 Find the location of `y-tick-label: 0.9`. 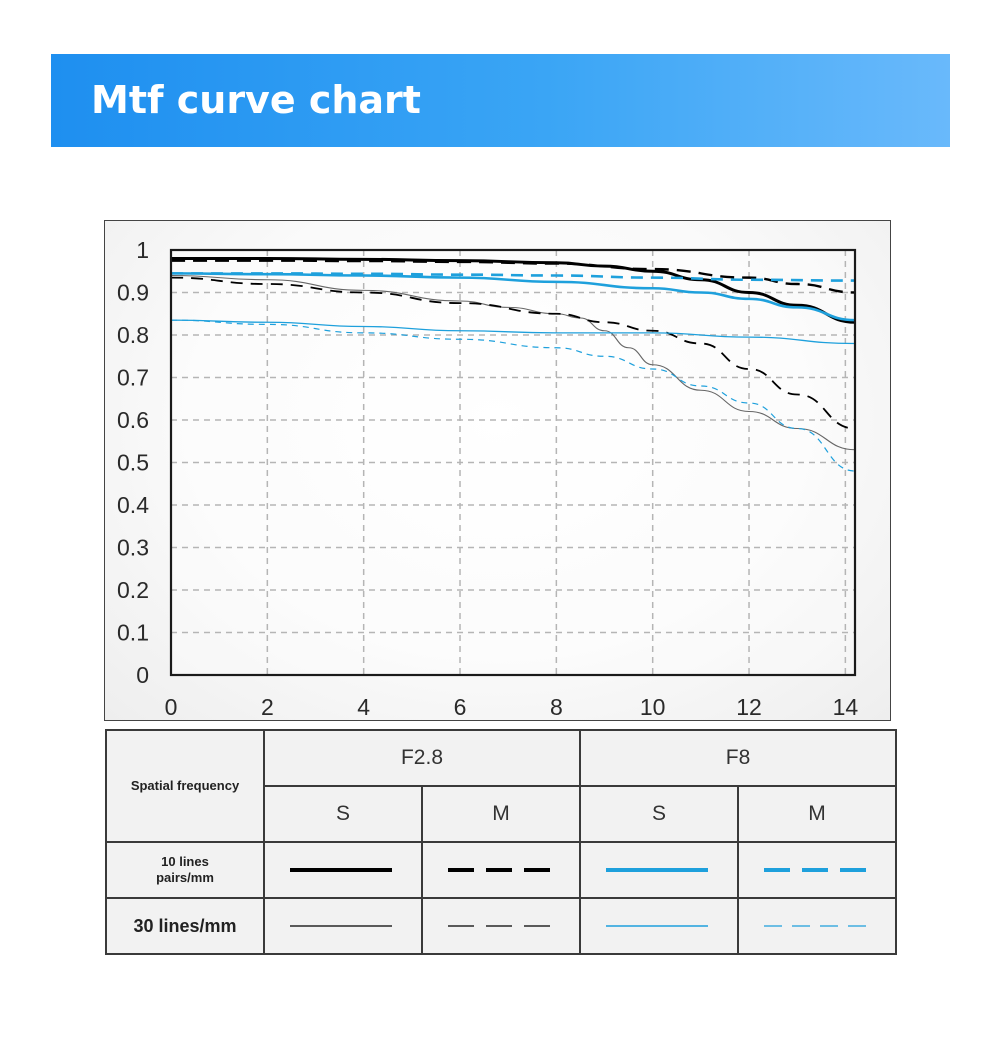

y-tick-label: 0.9 is located at coordinates (133, 293).